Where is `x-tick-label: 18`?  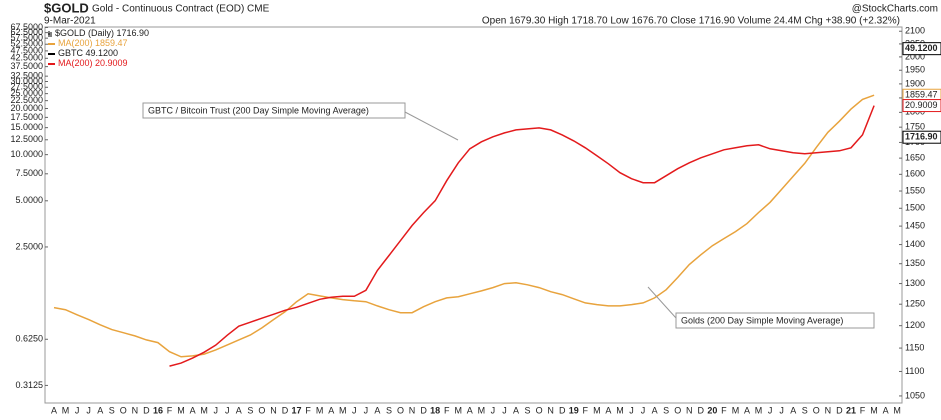
x-tick-label: 18 is located at coordinates (435, 410).